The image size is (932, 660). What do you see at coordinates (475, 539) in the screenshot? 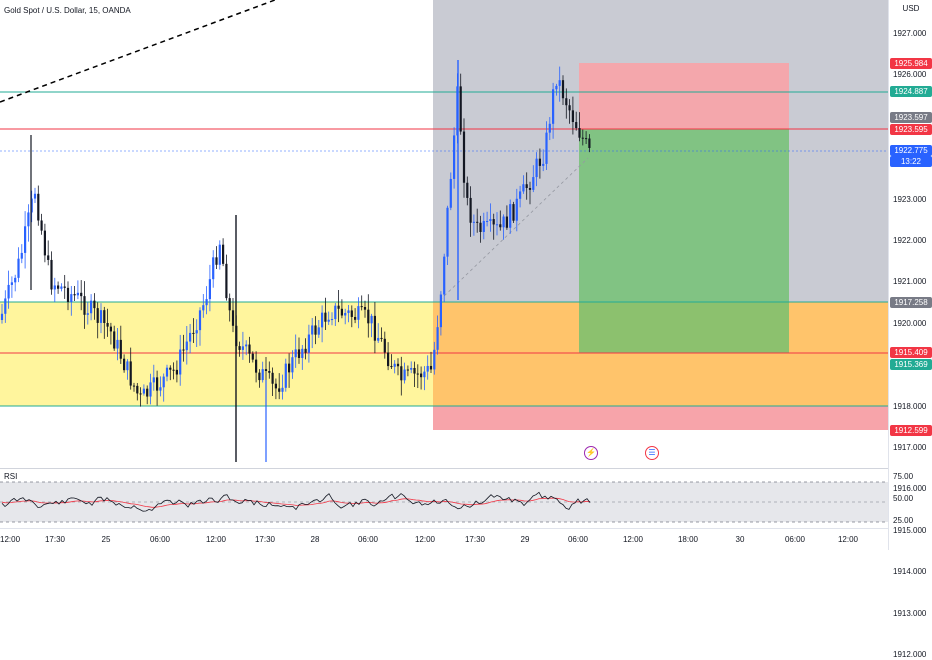
I see `time-tick: 17:30` at bounding box center [475, 539].